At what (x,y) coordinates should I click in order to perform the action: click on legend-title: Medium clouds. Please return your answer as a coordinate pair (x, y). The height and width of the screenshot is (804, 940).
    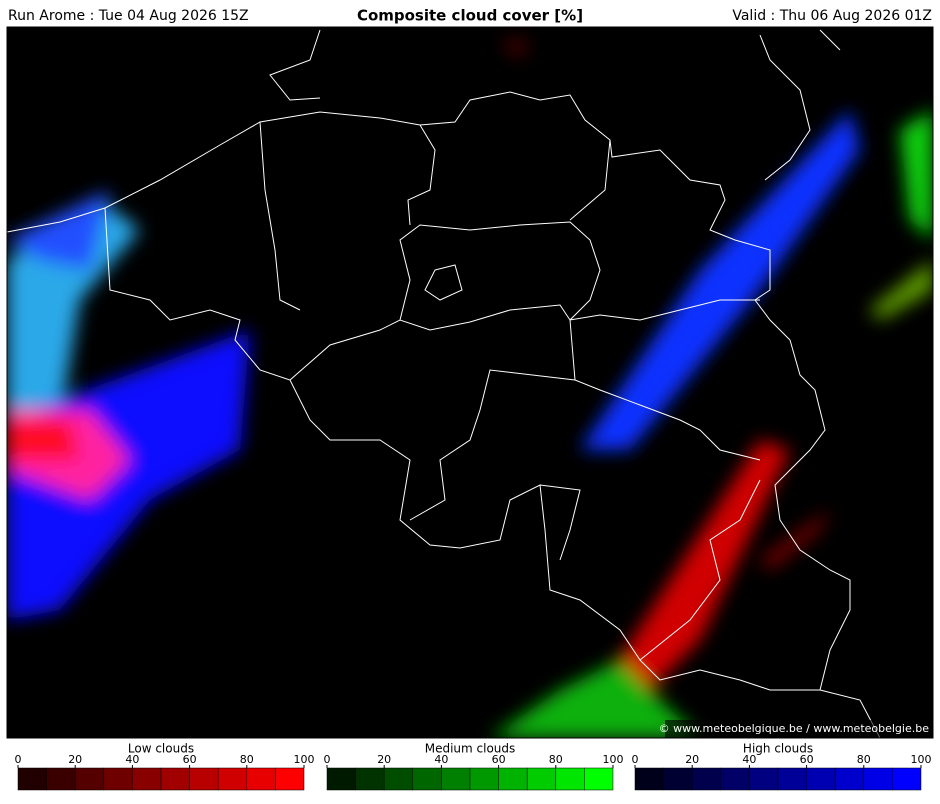
    Looking at the image, I should click on (470, 749).